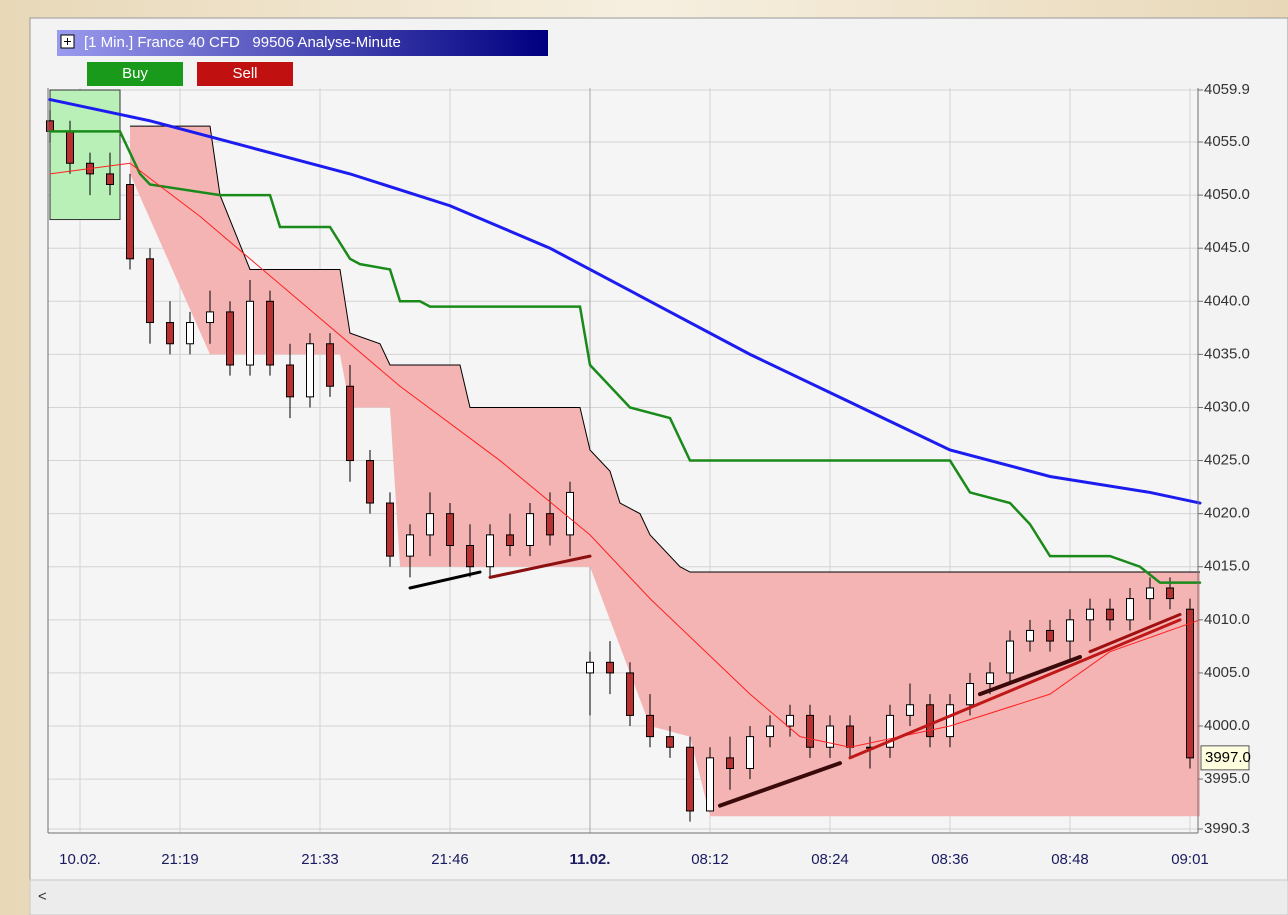 The width and height of the screenshot is (1288, 915). I want to click on buy-button, so click(135, 74).